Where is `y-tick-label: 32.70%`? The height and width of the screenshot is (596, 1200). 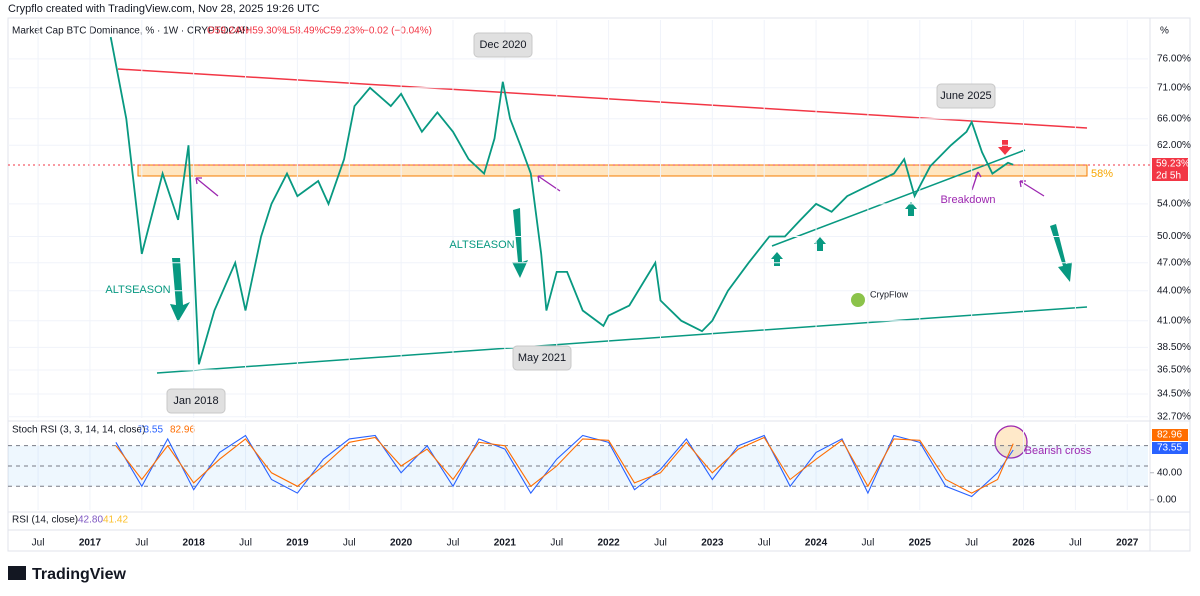
y-tick-label: 32.70% is located at coordinates (1174, 416).